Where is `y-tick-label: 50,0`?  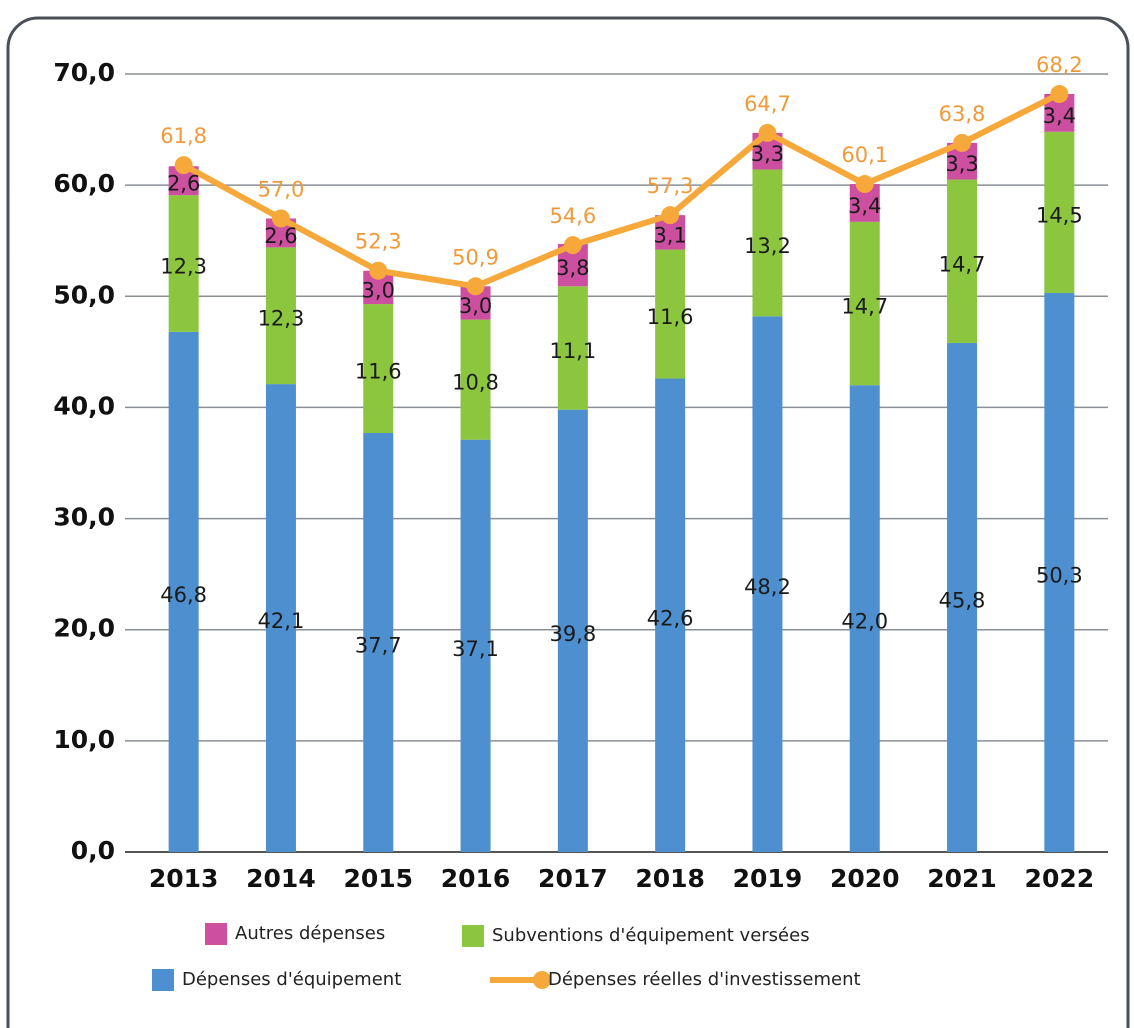
y-tick-label: 50,0 is located at coordinates (84, 294).